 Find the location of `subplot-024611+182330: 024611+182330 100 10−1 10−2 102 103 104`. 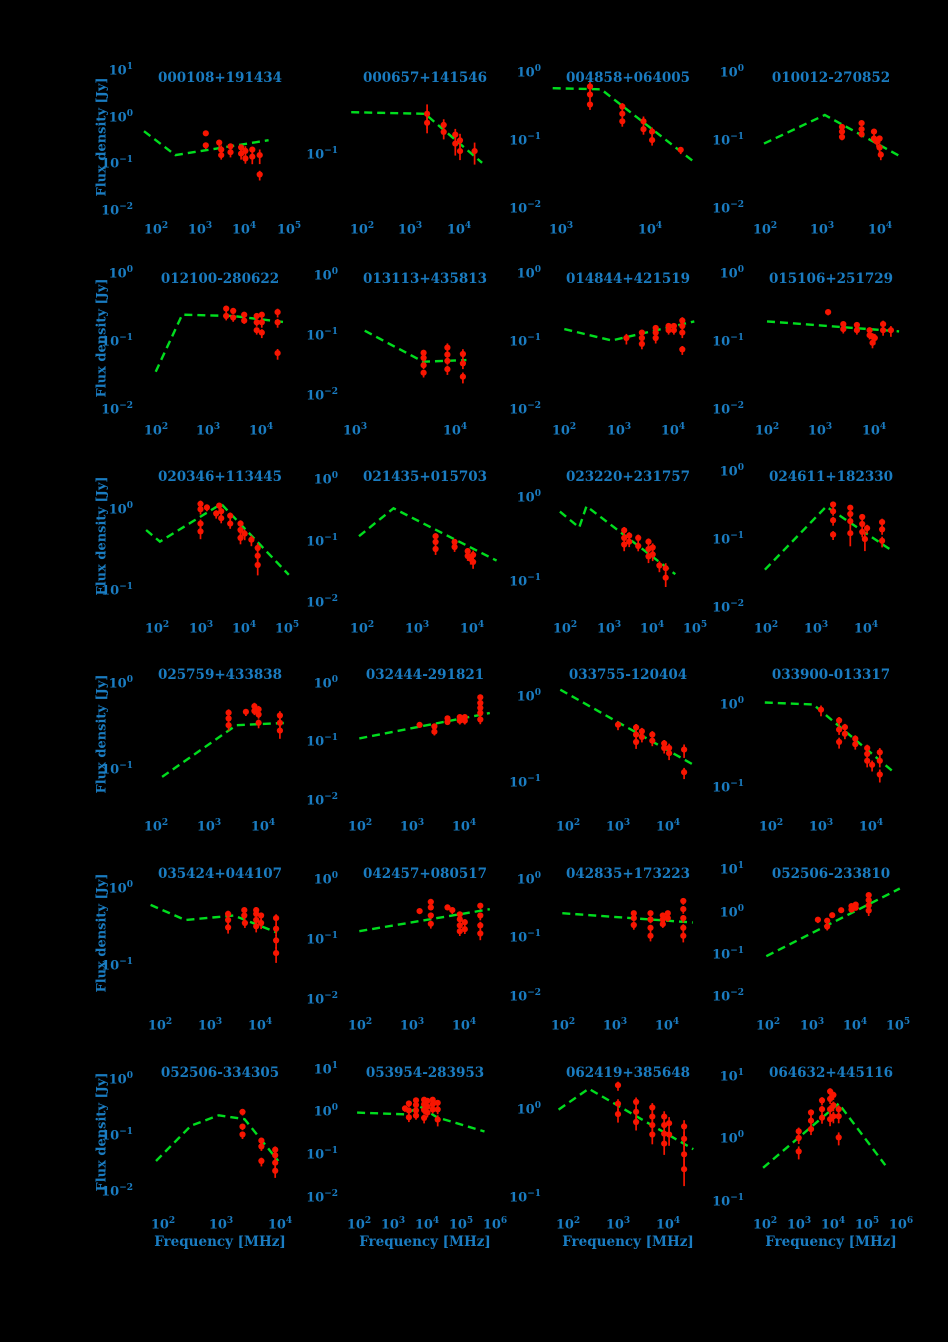

subplot-024611+182330: 024611+182330 100 10−1 10−2 102 103 104 is located at coordinates (811, 548).